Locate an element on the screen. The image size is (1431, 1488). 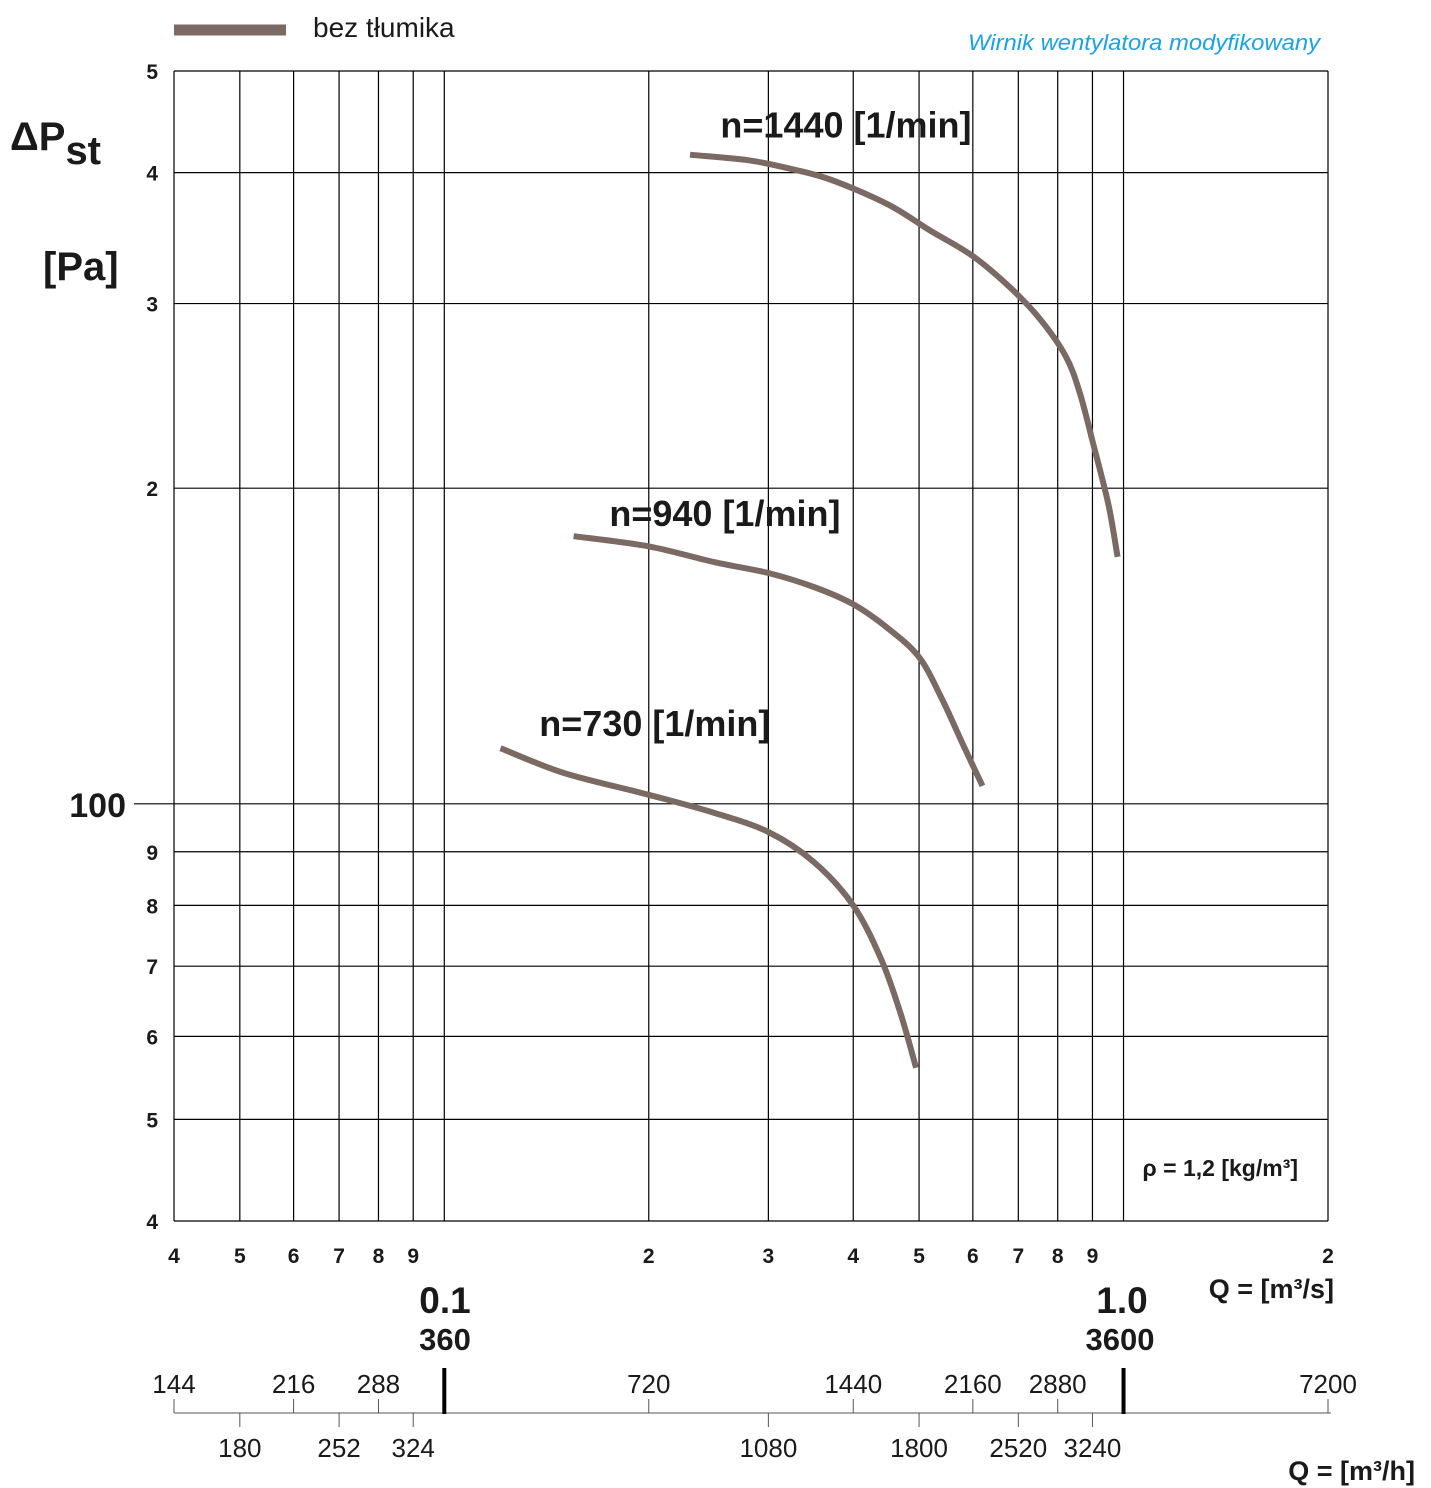
m3h-tick-label: 1440 is located at coordinates (853, 1384).